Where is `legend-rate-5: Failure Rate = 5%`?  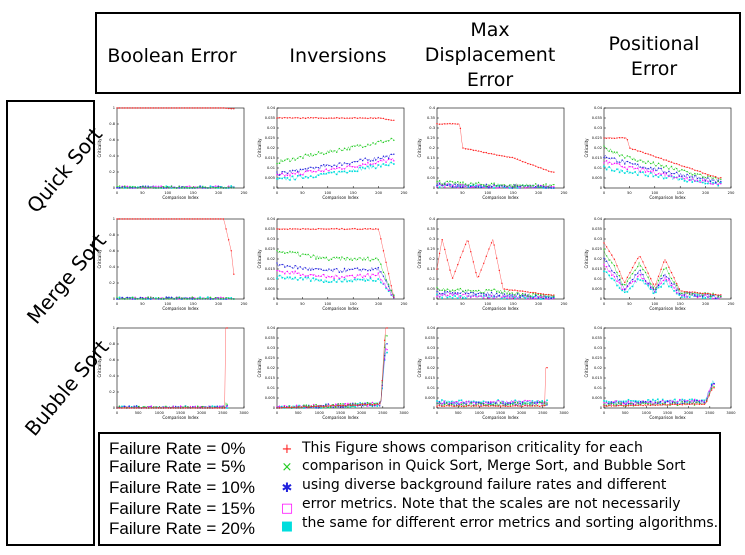 legend-rate-5: Failure Rate = 5% is located at coordinates (177, 466).